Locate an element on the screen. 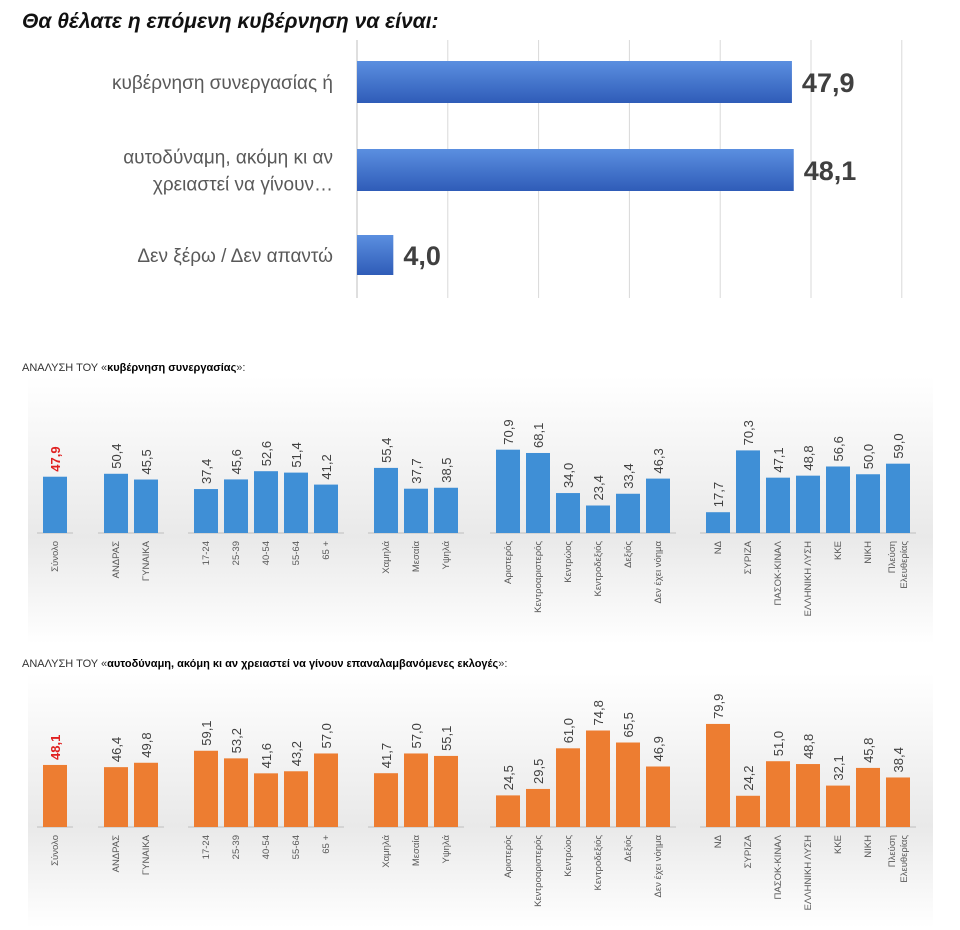  value-label: 45,5 is located at coordinates (146, 461).